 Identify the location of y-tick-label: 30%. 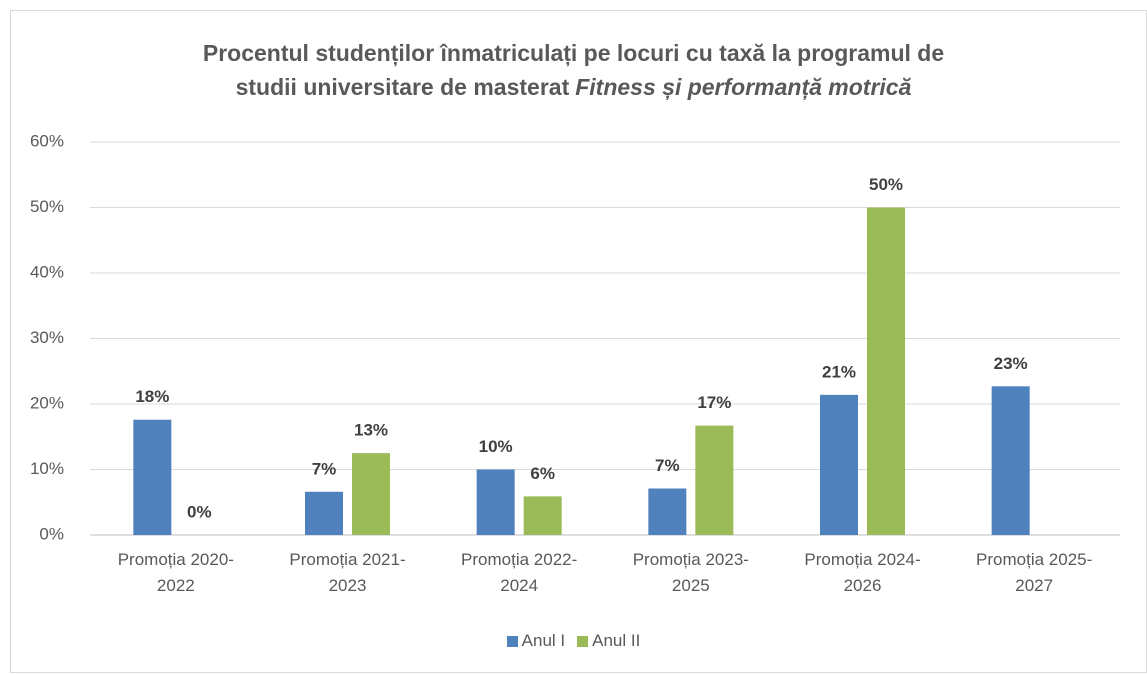
(47, 337).